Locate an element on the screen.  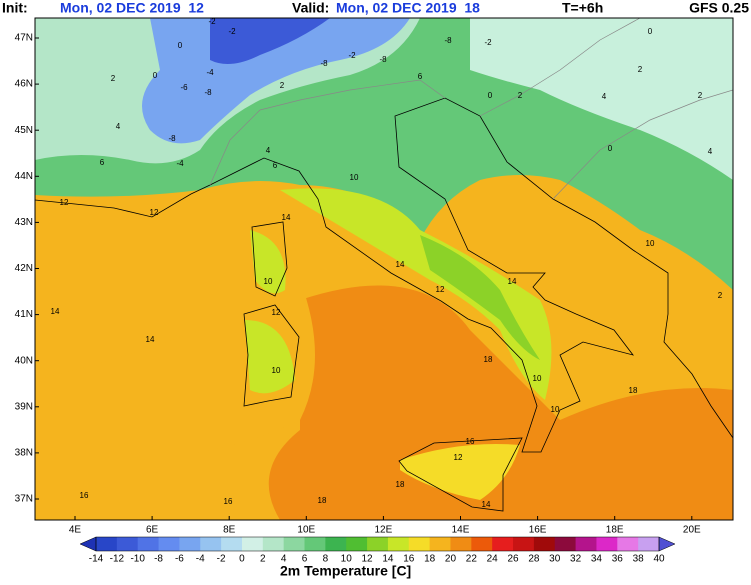
lat-label: 43N is located at coordinates (24, 222).